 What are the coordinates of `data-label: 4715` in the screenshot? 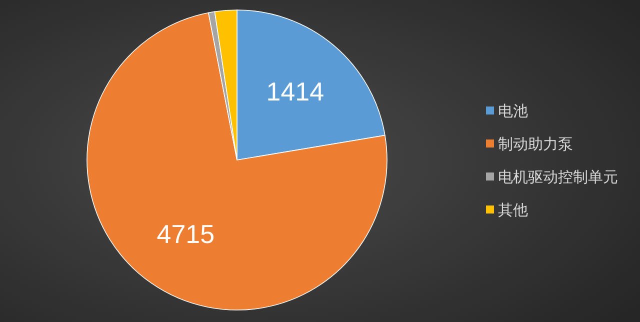 It's located at (185, 233).